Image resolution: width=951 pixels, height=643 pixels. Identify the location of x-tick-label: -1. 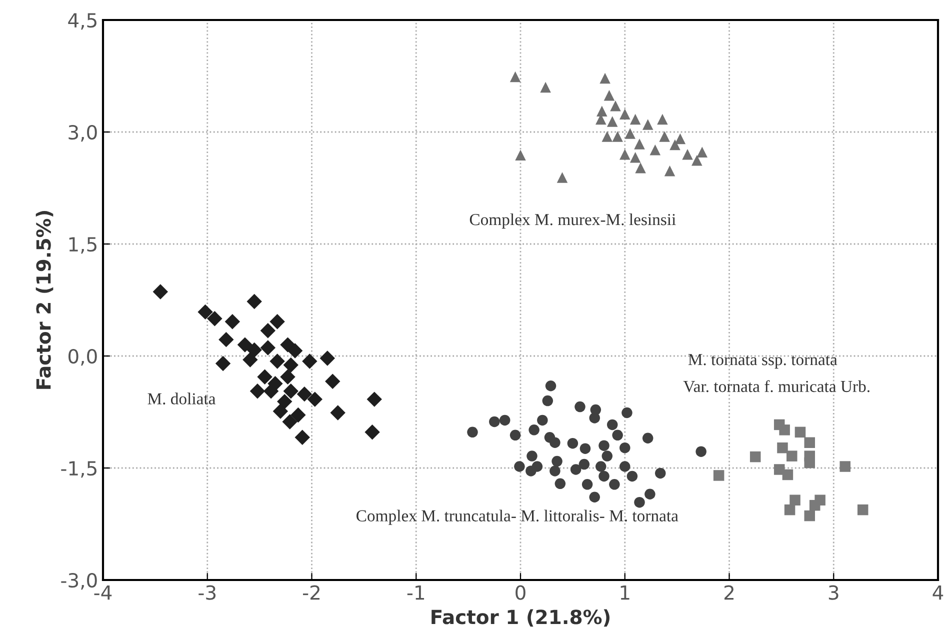
(415, 592).